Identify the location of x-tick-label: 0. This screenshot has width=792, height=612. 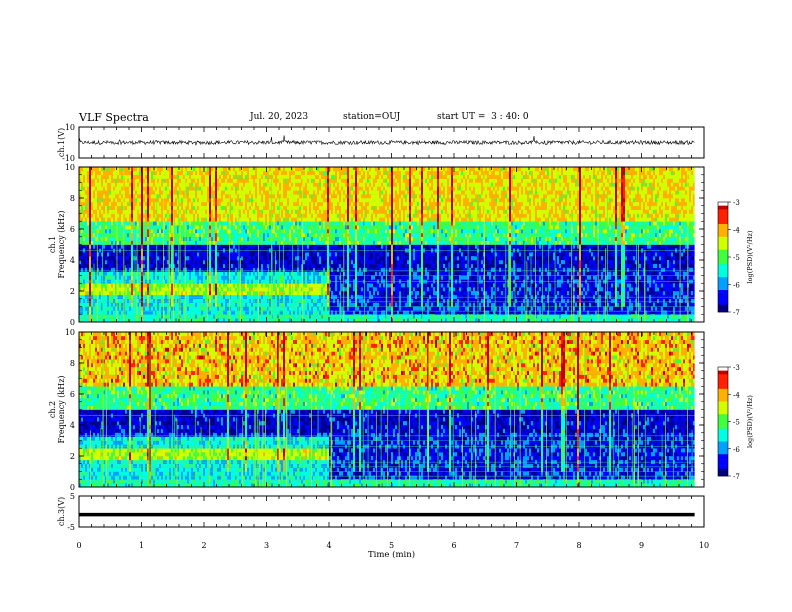
(78, 545).